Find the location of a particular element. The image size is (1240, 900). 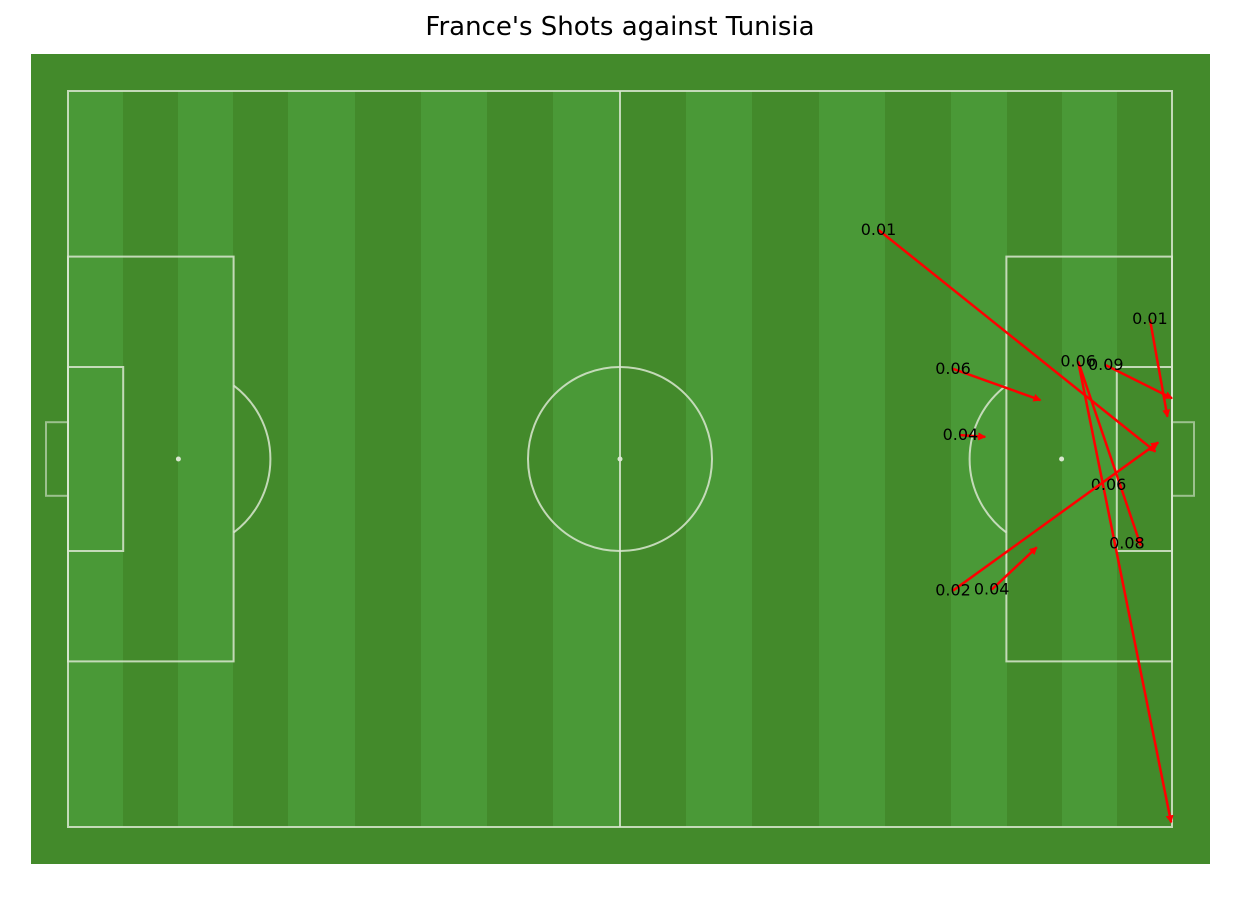

right-penalty-spot is located at coordinates (1062, 459).